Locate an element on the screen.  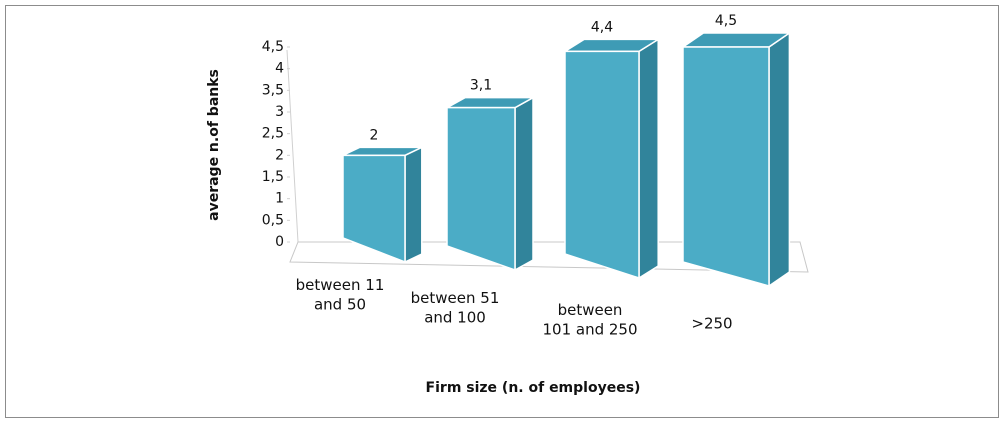
y-tick-label: 3 is located at coordinates (279, 112).